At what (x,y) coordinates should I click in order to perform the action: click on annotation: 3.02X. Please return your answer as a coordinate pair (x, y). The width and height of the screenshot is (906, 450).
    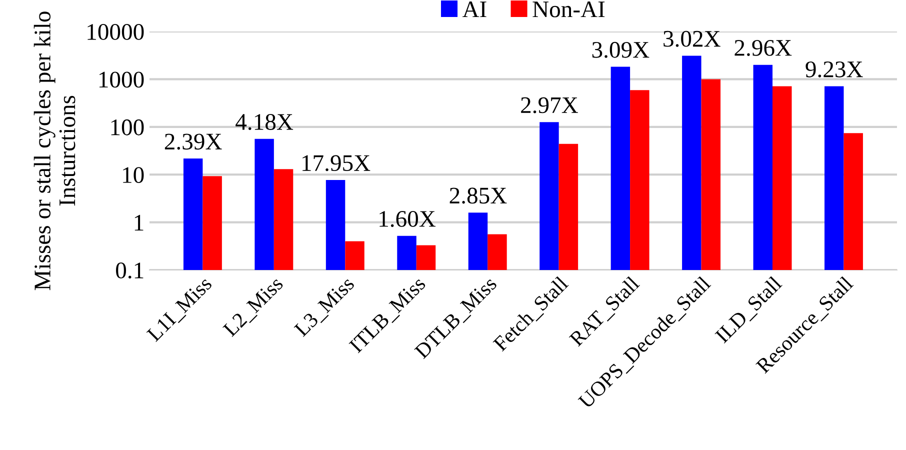
    Looking at the image, I should click on (692, 38).